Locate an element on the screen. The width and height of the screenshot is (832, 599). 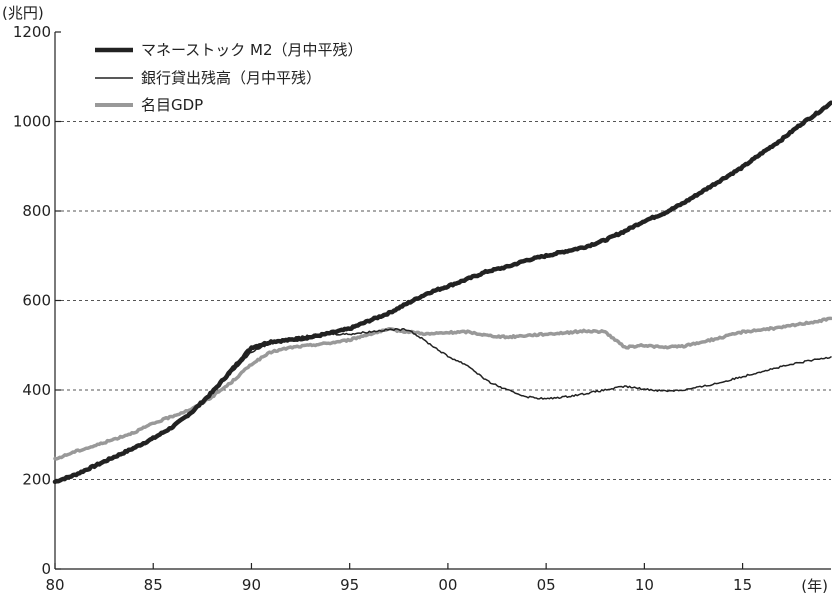
legend-label-loans: 銀行貸出残高（月中平残） is located at coordinates (231, 78).